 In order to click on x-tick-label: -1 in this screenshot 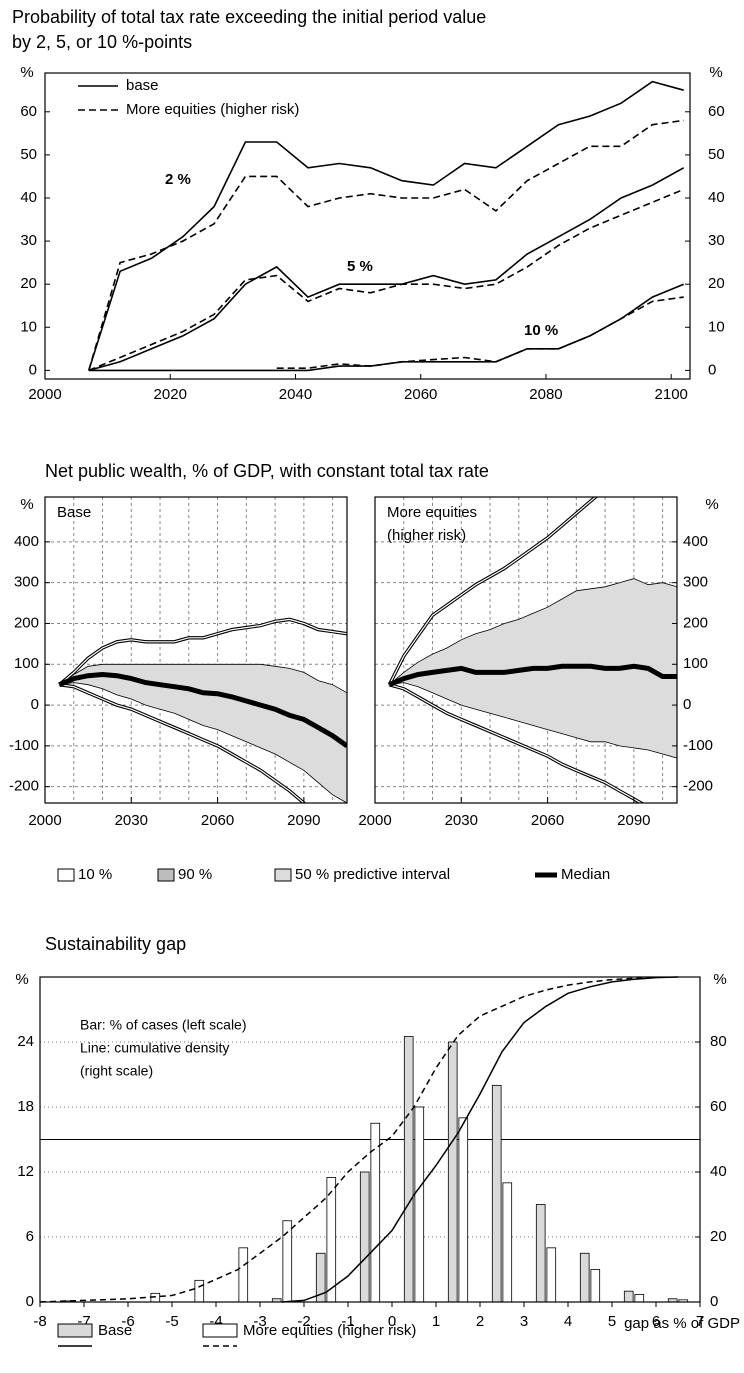, I will do `click(347, 1321)`.